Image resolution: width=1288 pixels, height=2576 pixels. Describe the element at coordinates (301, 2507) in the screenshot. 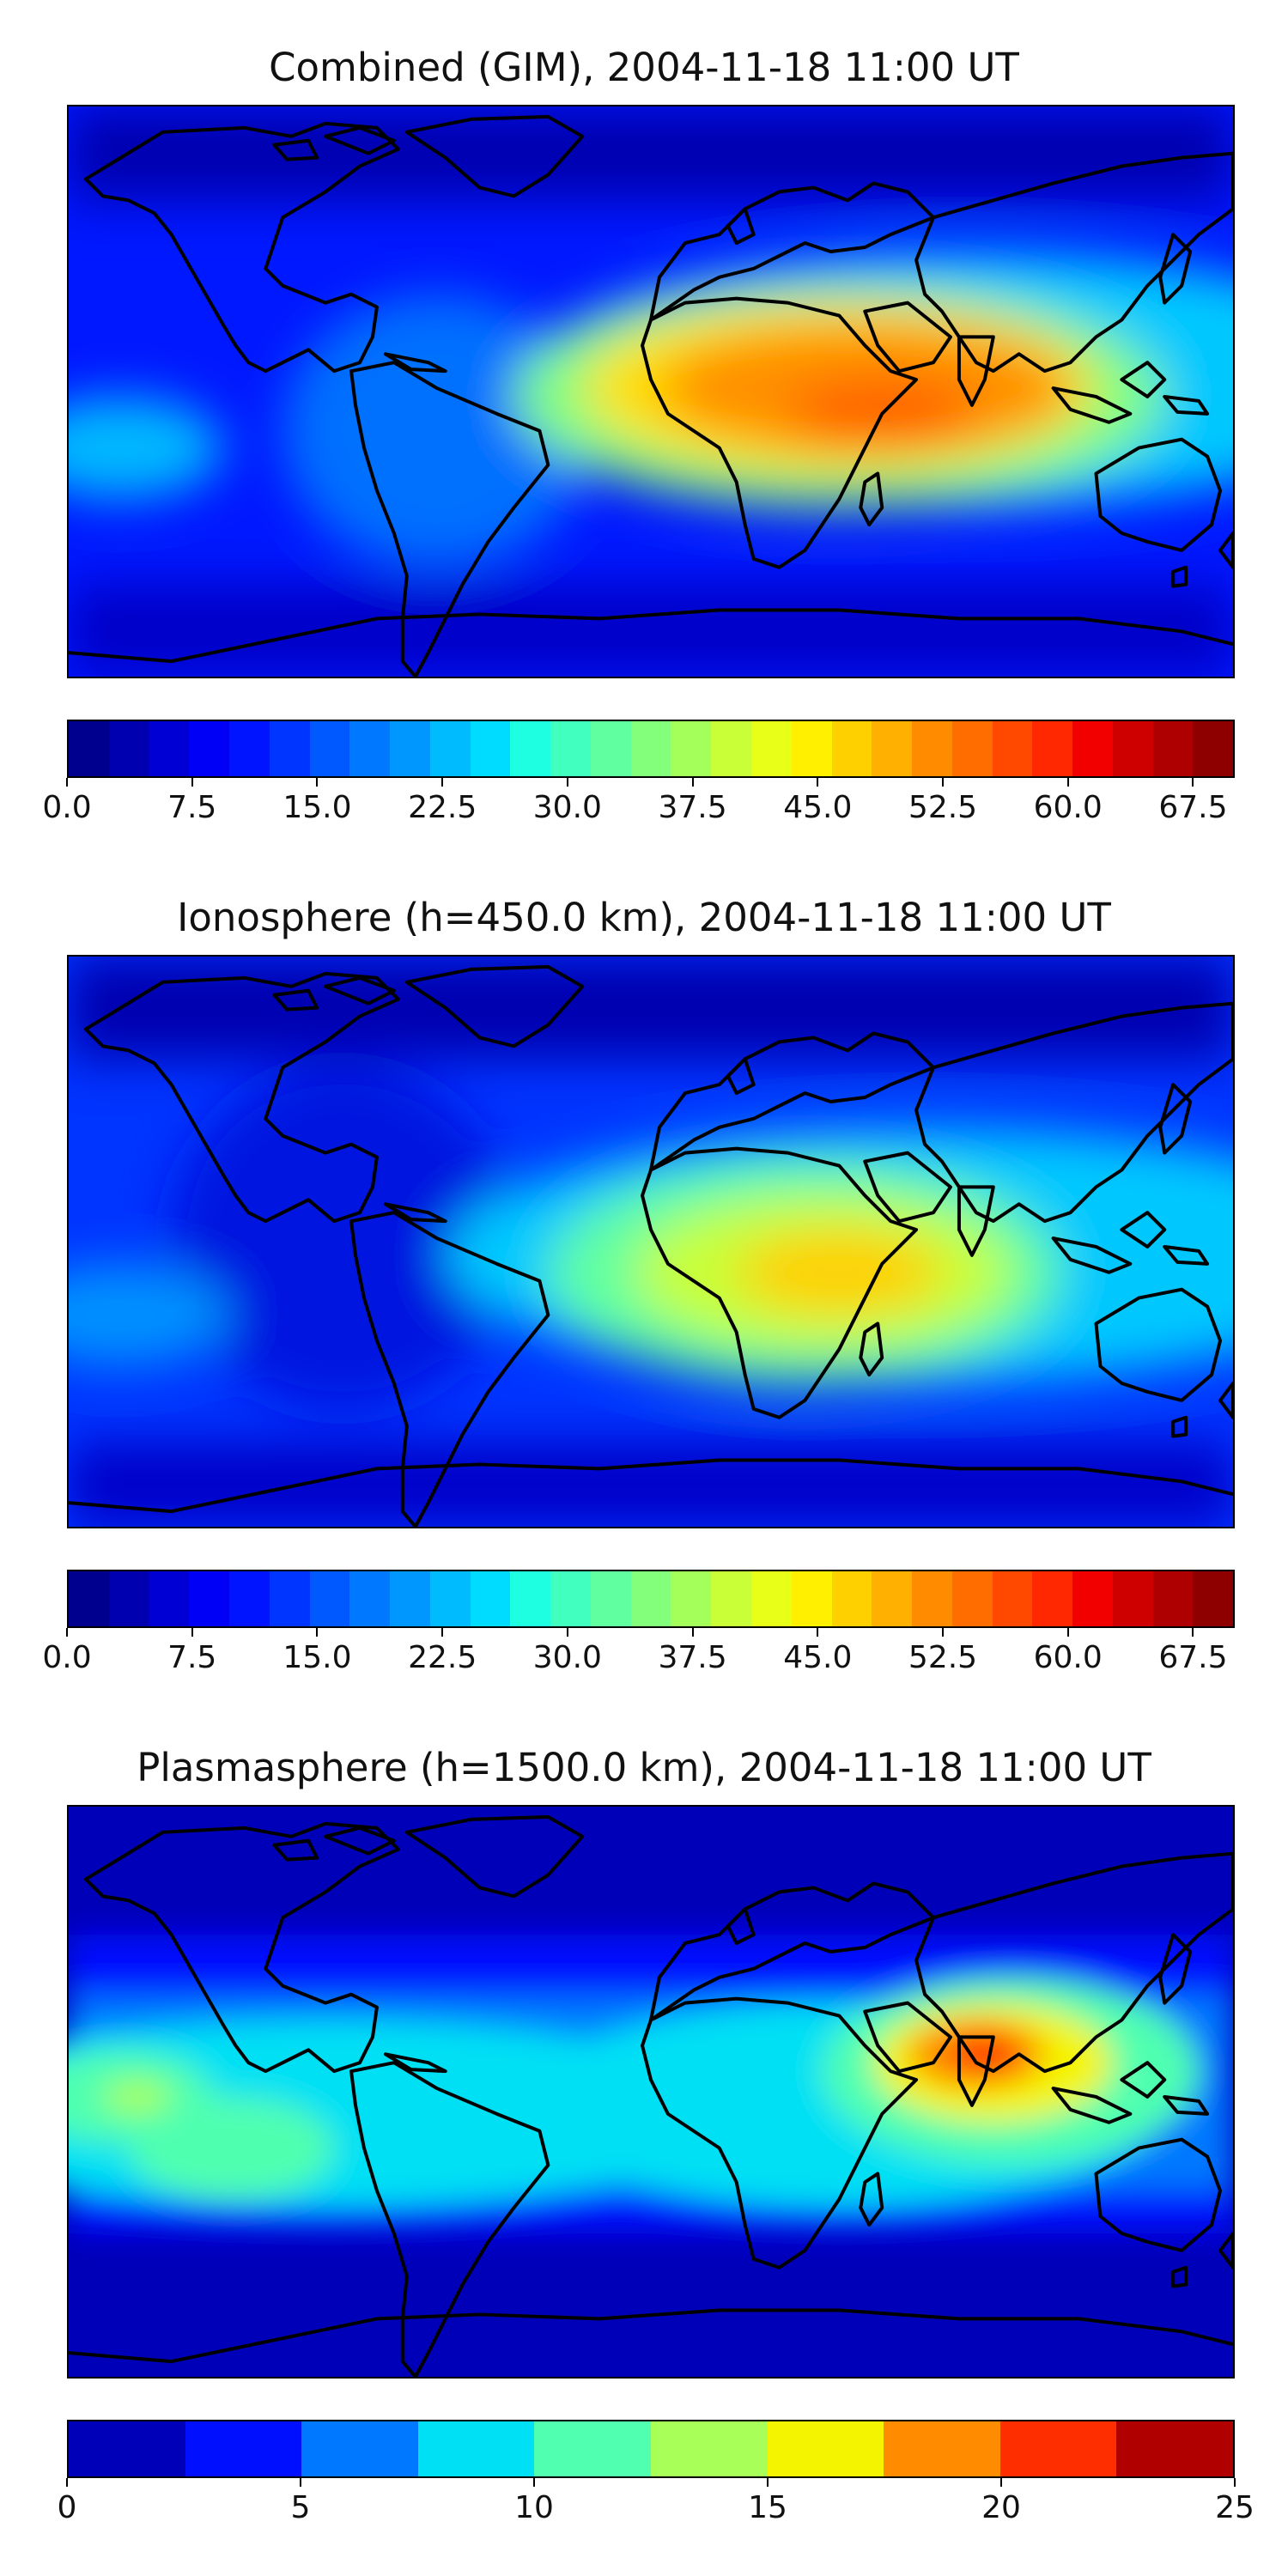

I see `colorbar-tick-label: 5` at that location.